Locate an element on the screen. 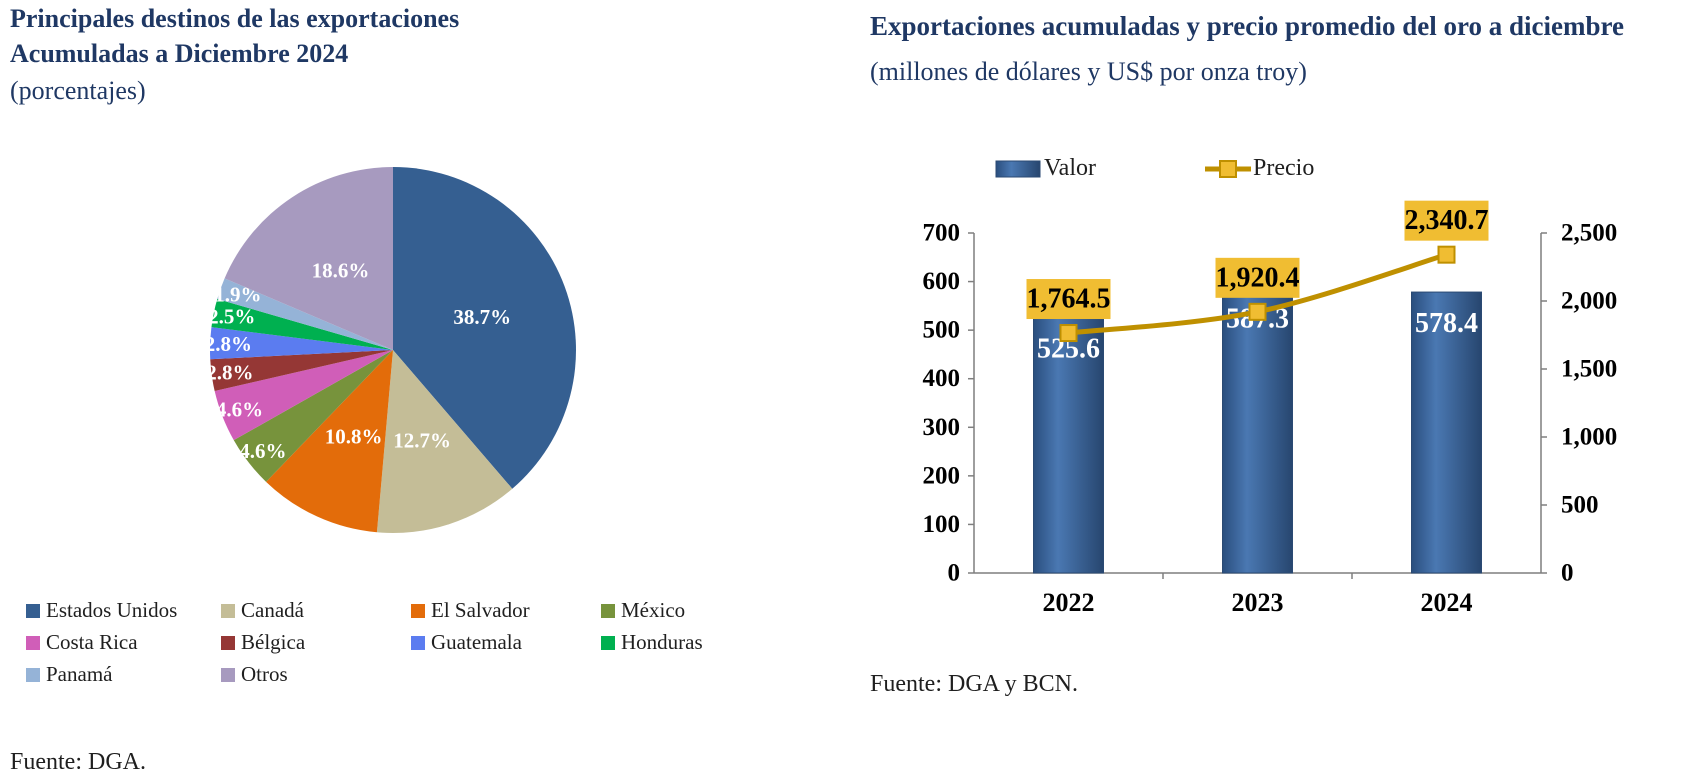  price-marker-2022 is located at coordinates (1068, 333).